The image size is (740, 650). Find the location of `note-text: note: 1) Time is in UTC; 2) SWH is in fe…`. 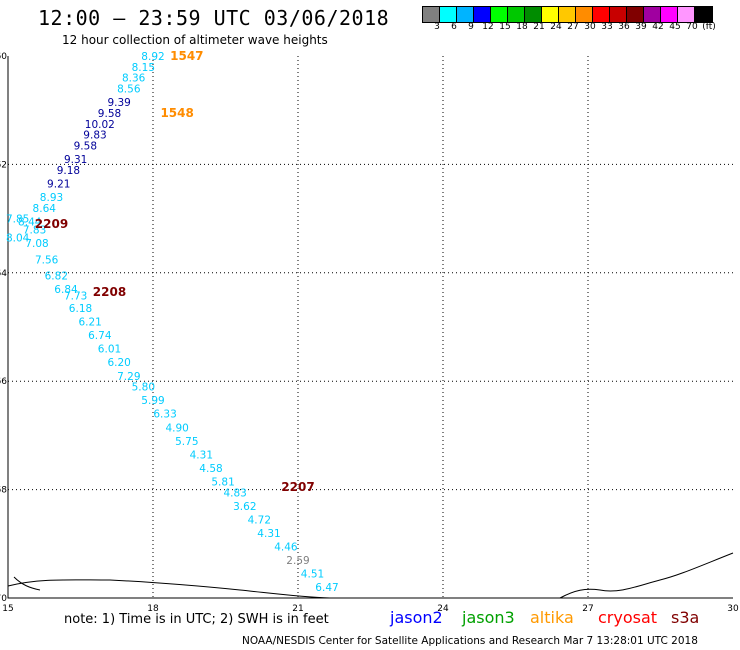

note-text: note: 1) Time is in UTC; 2) SWH is in fe… is located at coordinates (196, 619).